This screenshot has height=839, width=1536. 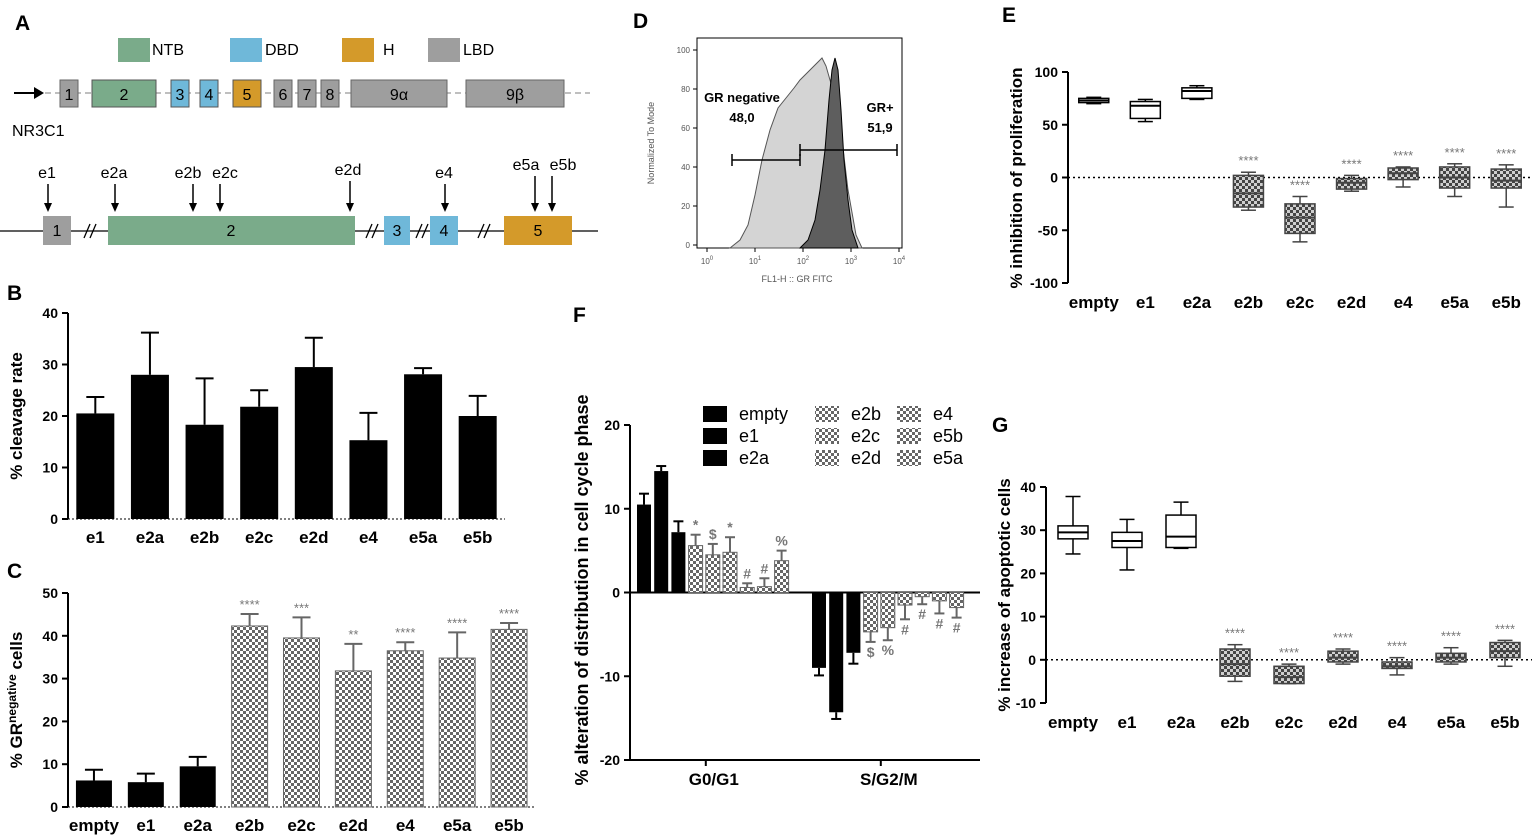 What do you see at coordinates (957, 600) in the screenshot?
I see `bar-e5a-s-g2-m` at bounding box center [957, 600].